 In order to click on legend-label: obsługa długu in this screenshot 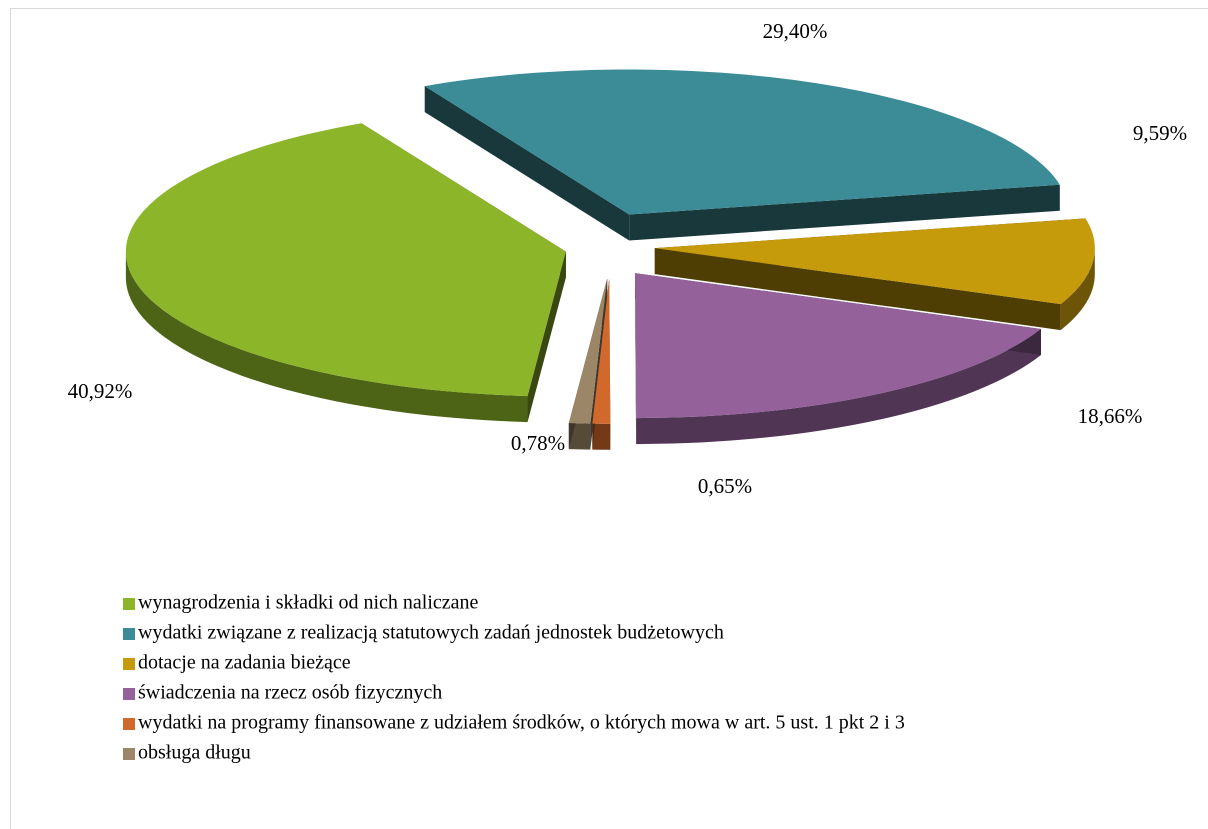, I will do `click(194, 753)`.